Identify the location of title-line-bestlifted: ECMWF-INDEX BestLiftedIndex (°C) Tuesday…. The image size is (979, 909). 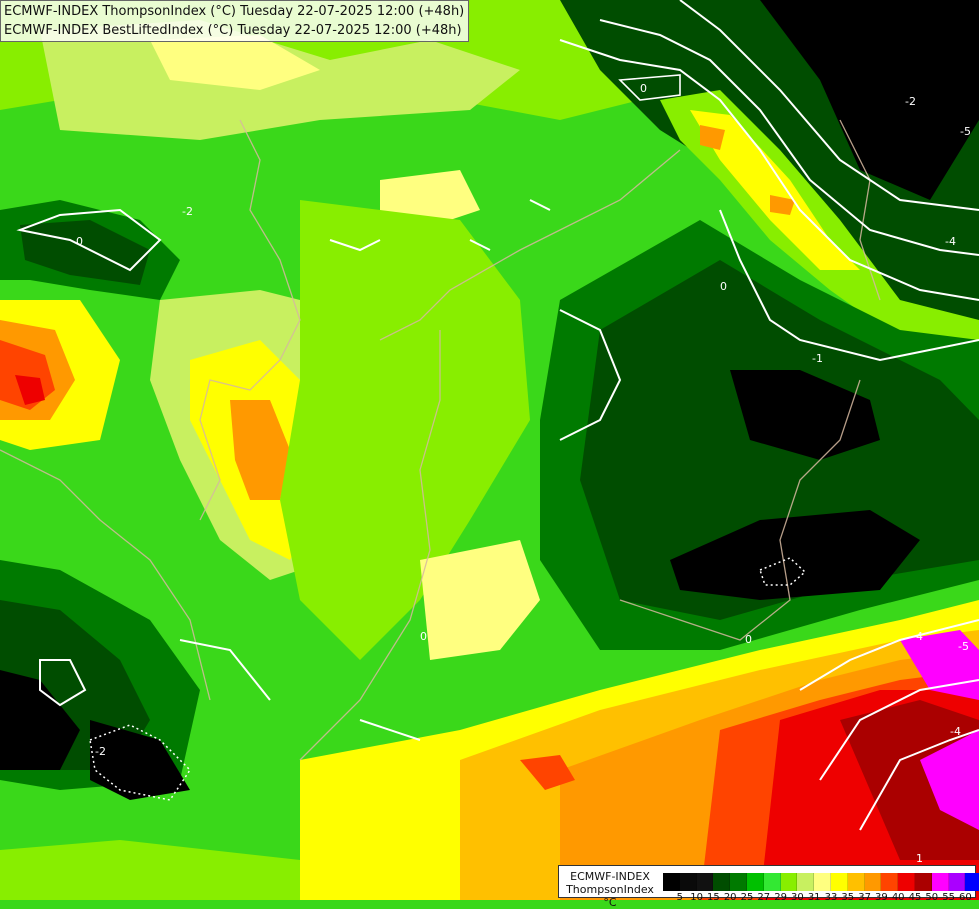
(233, 30).